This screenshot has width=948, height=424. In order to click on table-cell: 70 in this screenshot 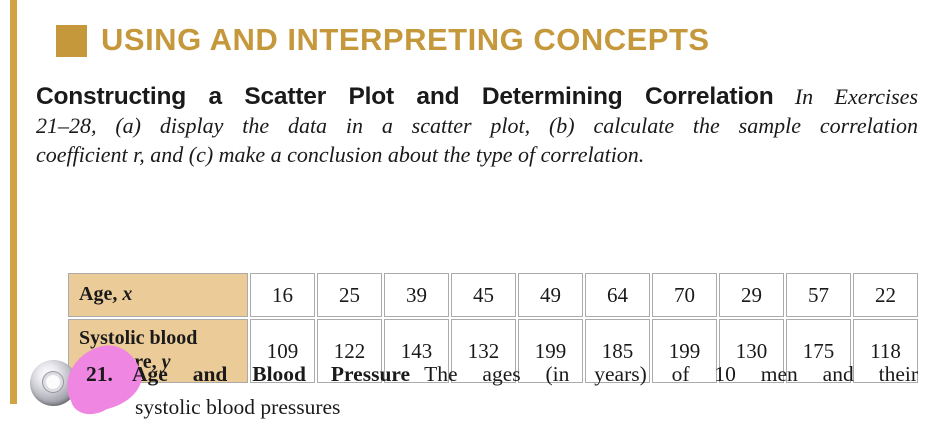, I will do `click(684, 295)`.